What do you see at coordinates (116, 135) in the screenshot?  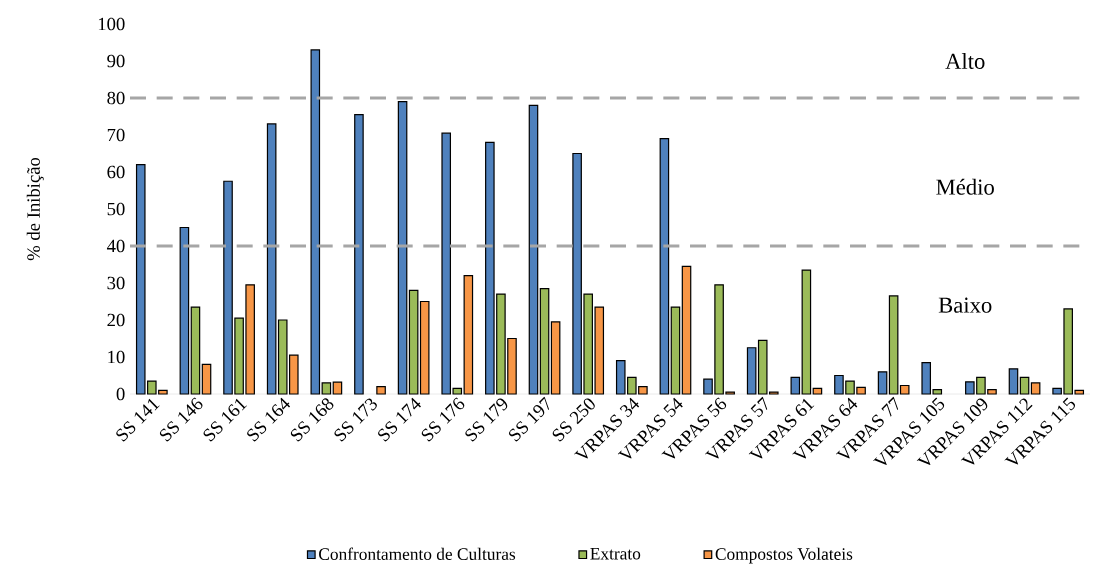 I see `y-tick-label: 70` at bounding box center [116, 135].